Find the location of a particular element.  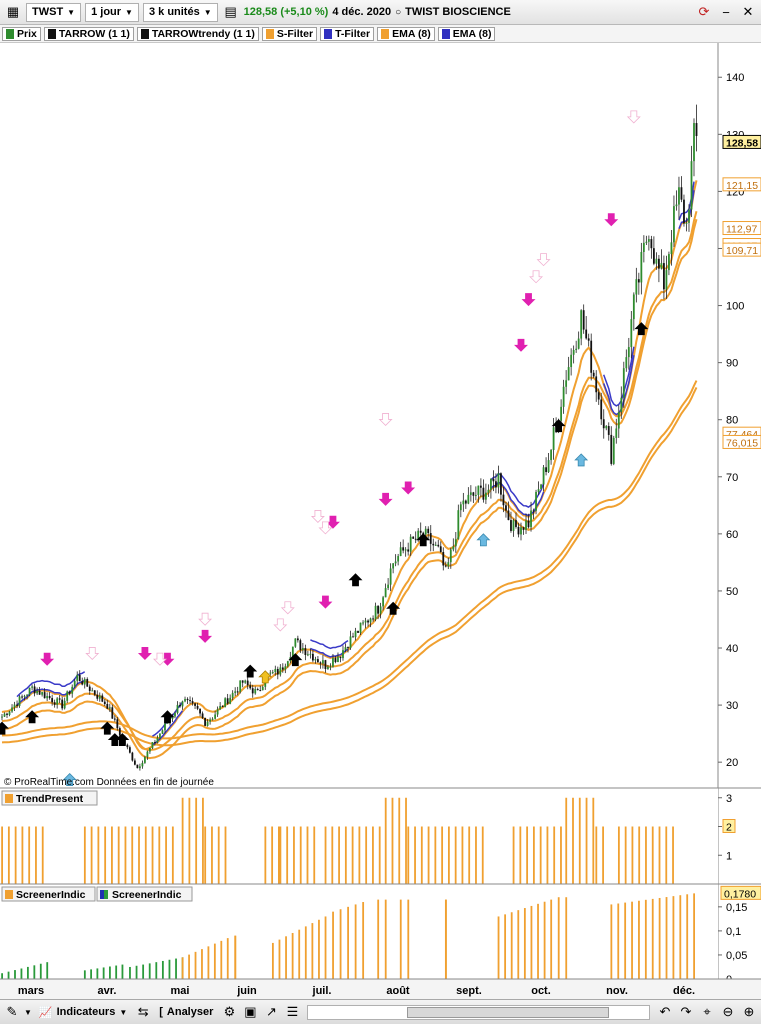

redo-icon: ↷ is located at coordinates (686, 1011).